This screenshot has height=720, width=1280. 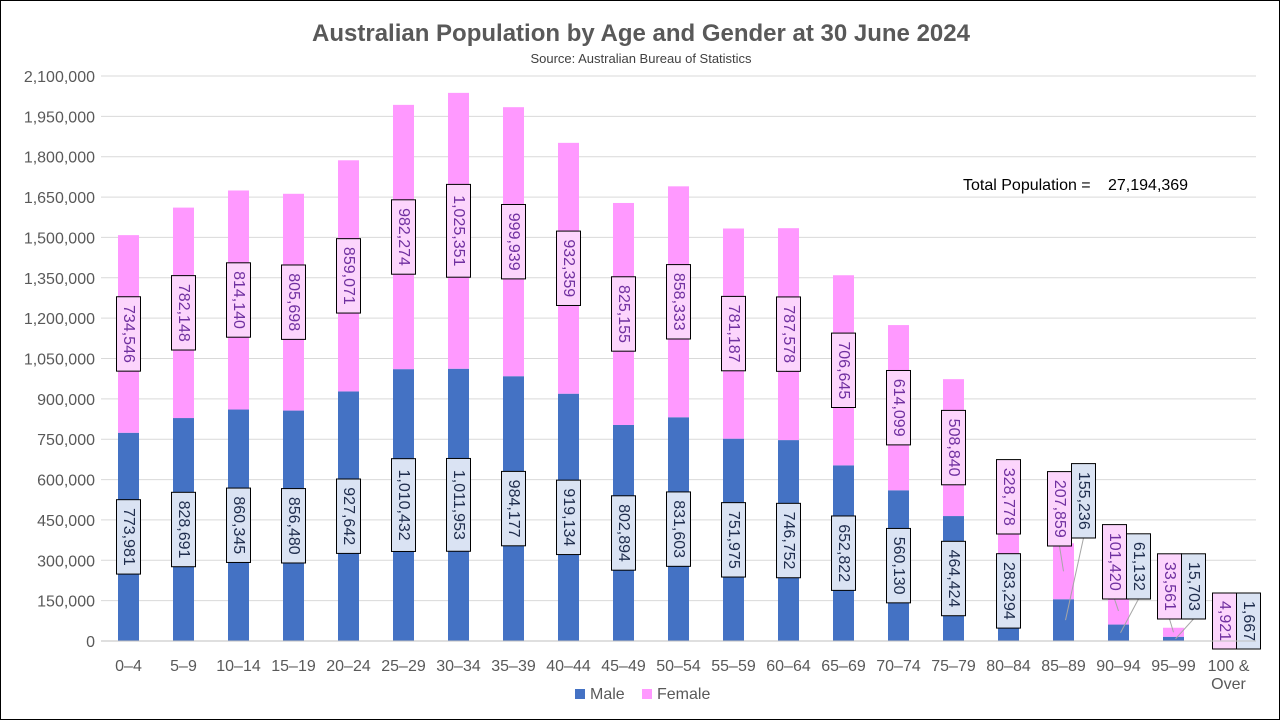 I want to click on data-label-male-text: 746,752, so click(x=788, y=541).